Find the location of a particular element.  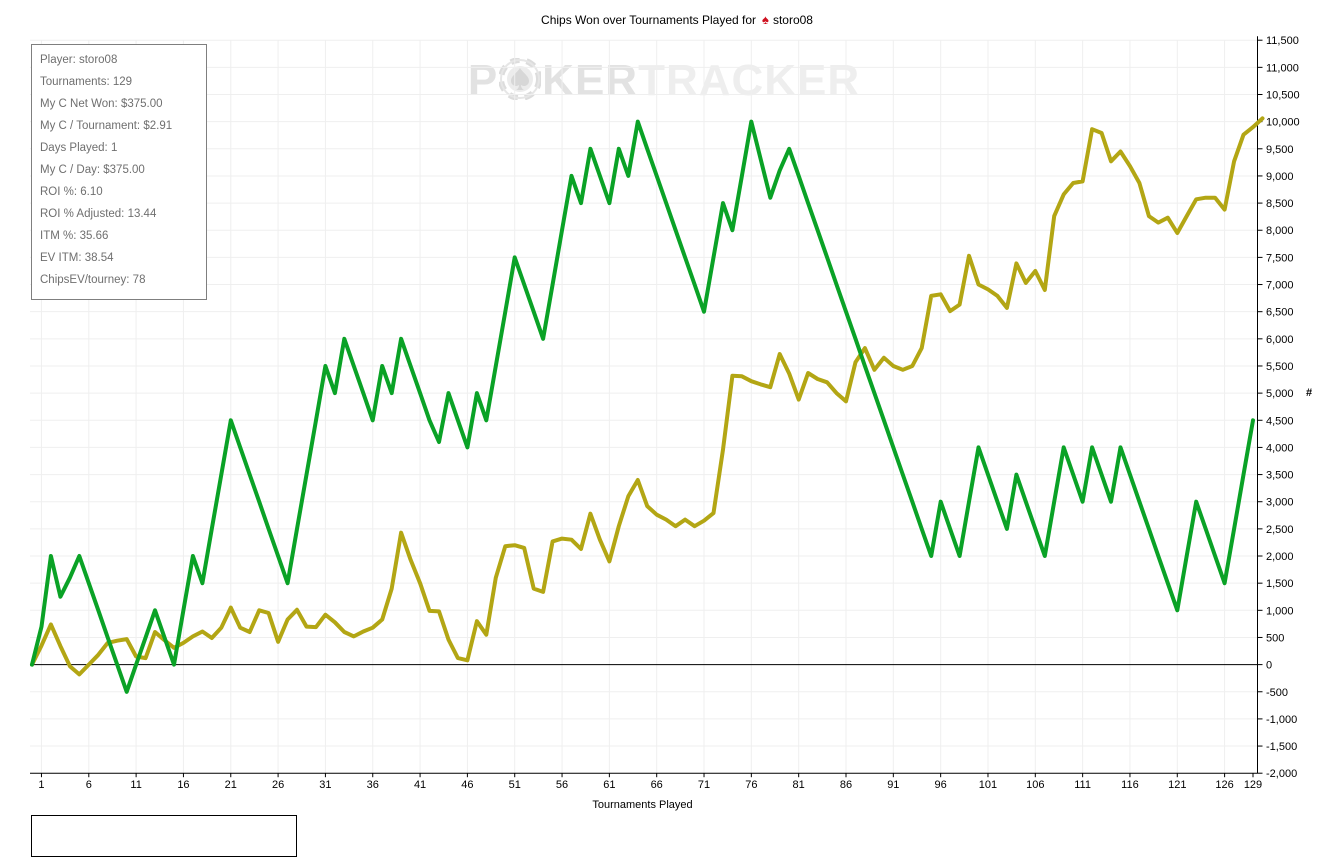

legend-box-partial is located at coordinates (164, 836).